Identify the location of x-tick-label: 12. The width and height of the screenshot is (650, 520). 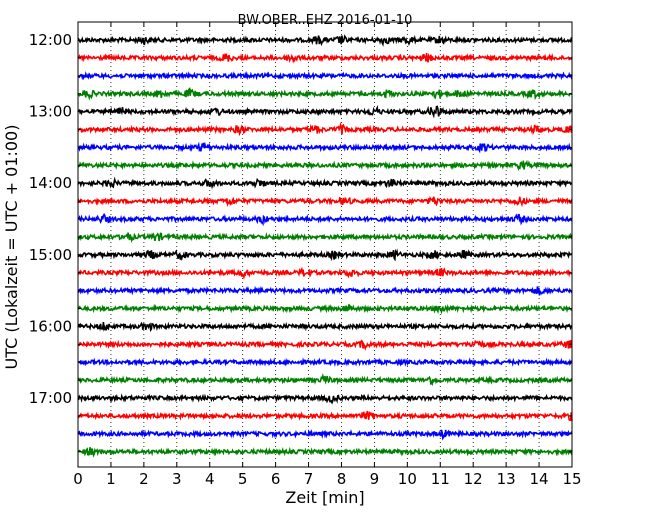
(473, 479).